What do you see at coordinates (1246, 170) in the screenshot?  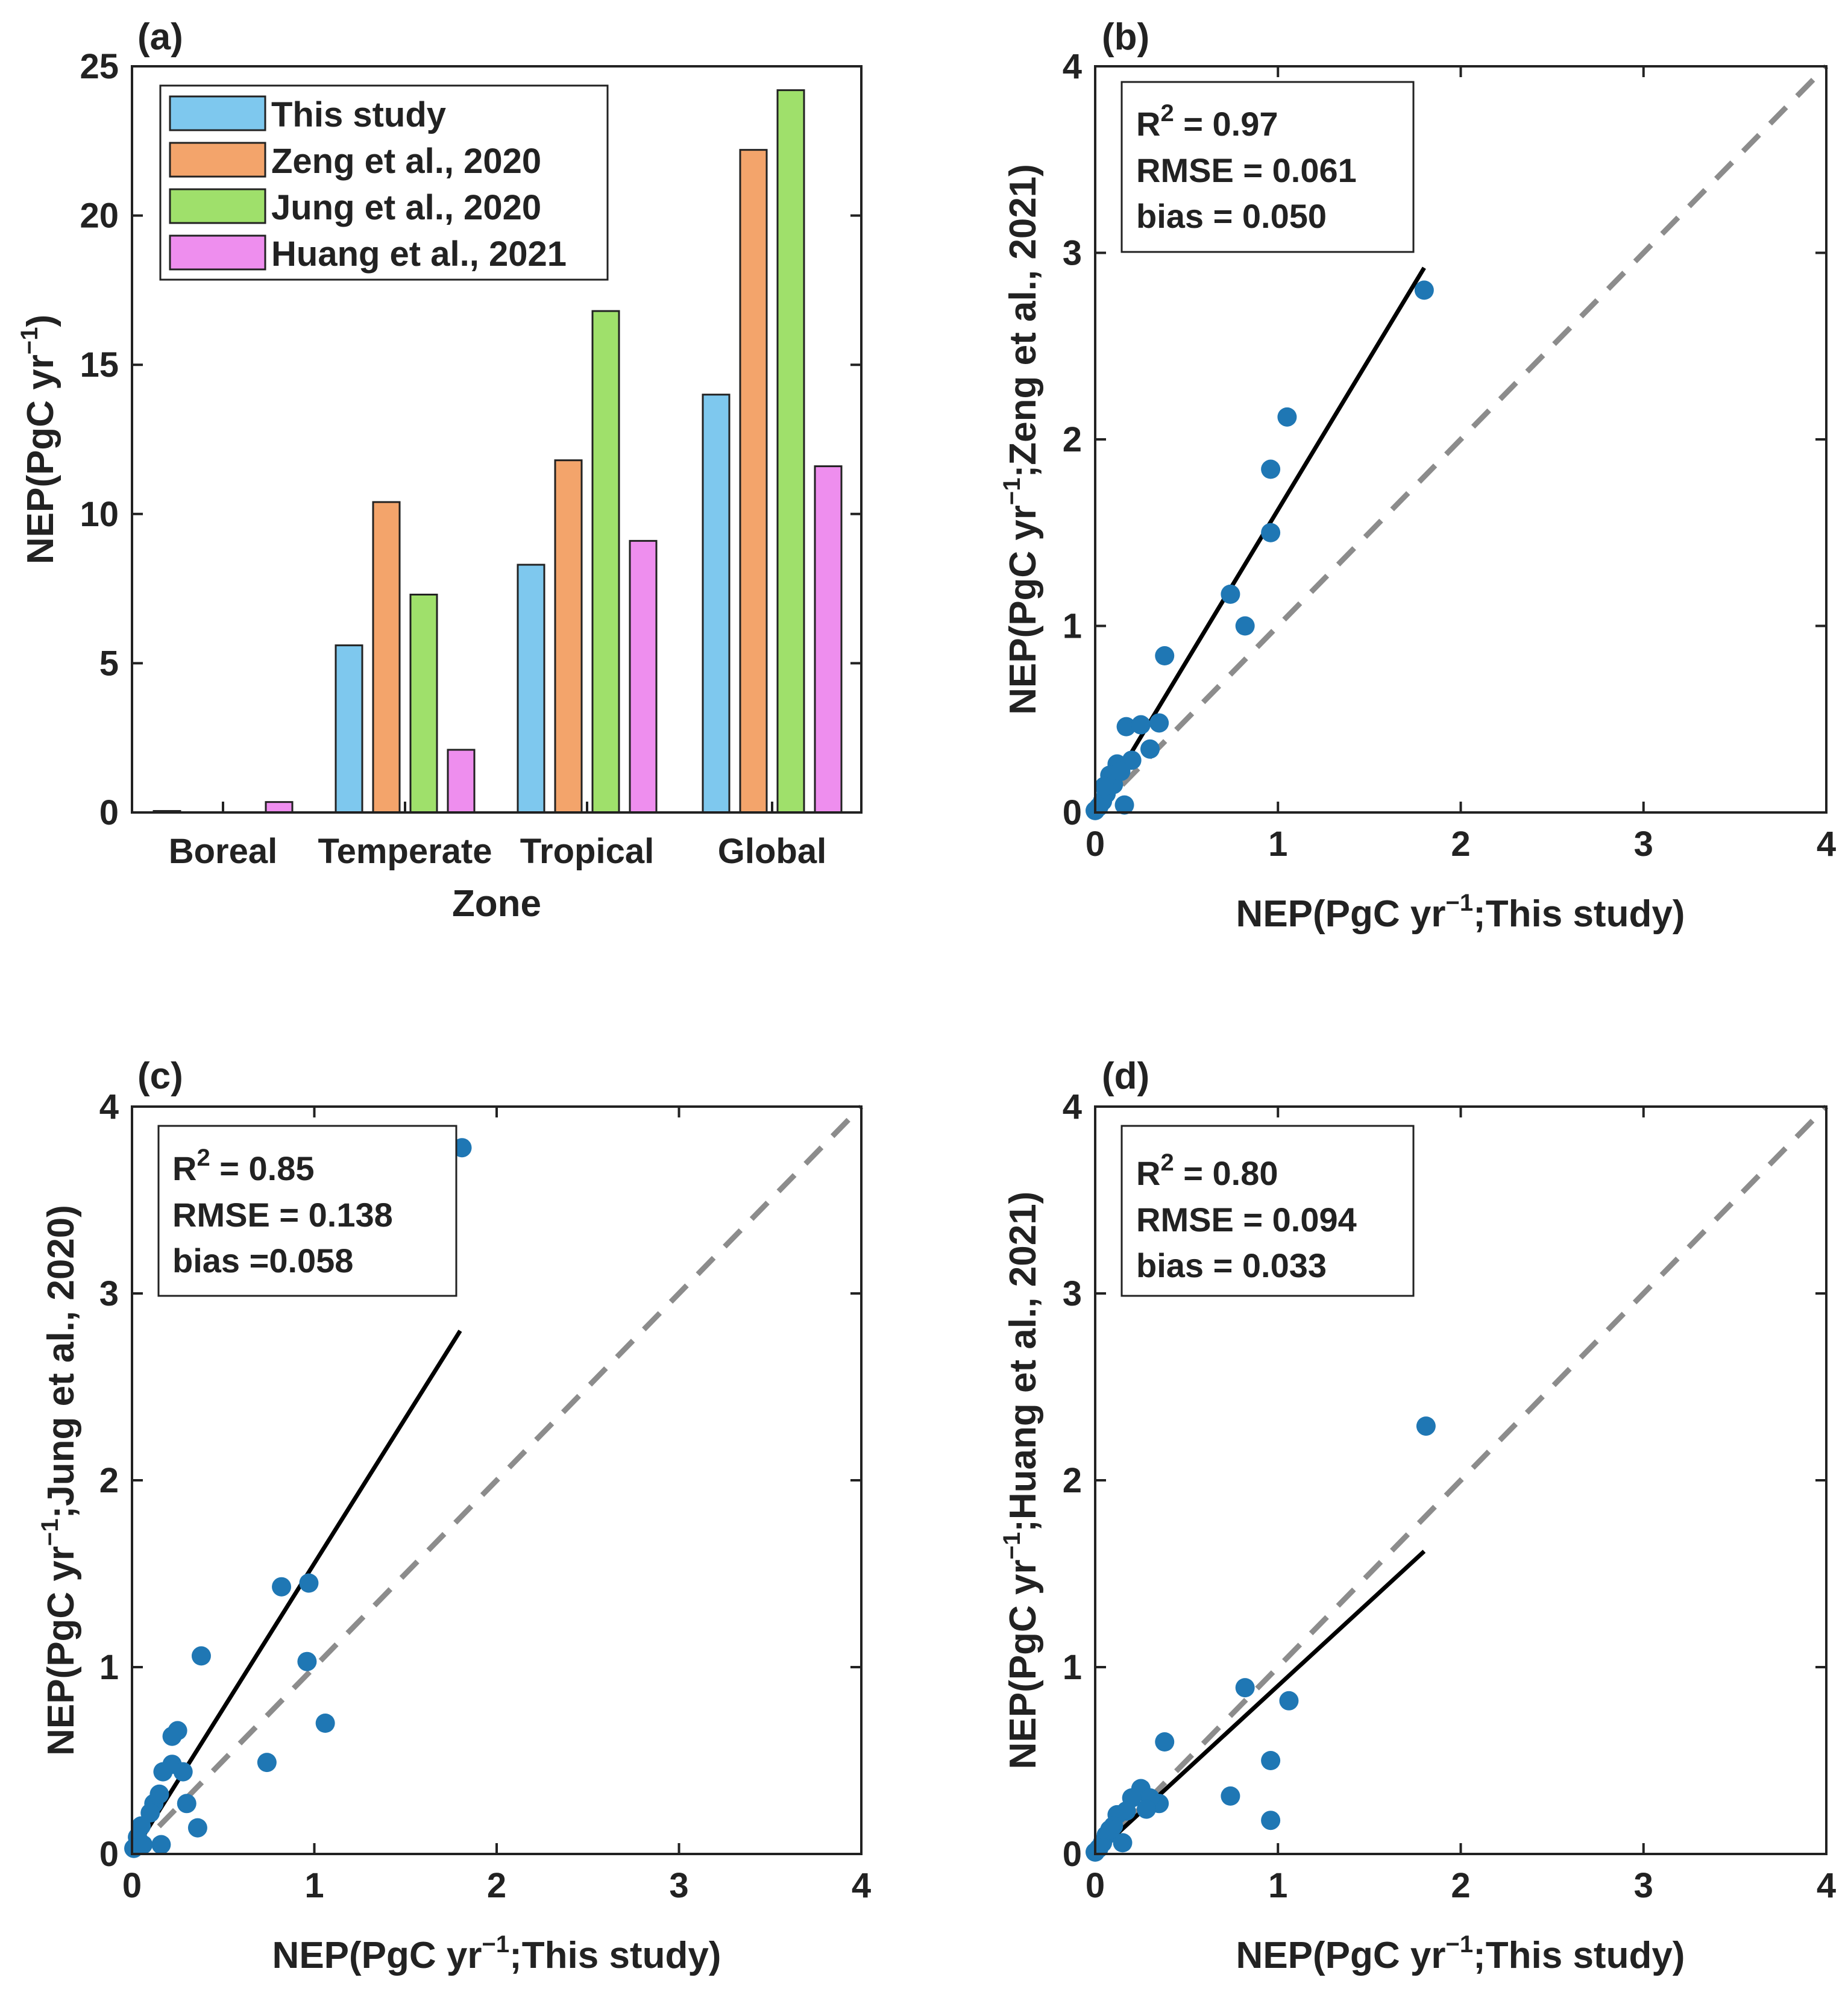 I see `panel-b-rmse: RMSE = 0.061` at bounding box center [1246, 170].